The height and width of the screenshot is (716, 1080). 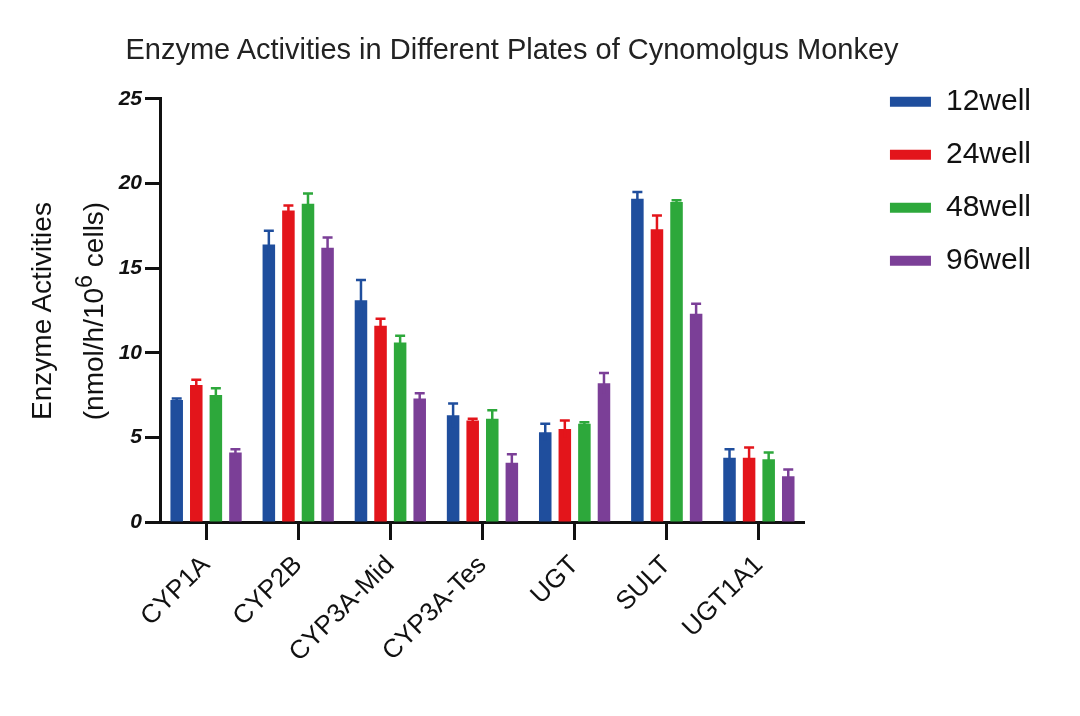 I want to click on y-tick-label: 15, so click(x=130, y=266).